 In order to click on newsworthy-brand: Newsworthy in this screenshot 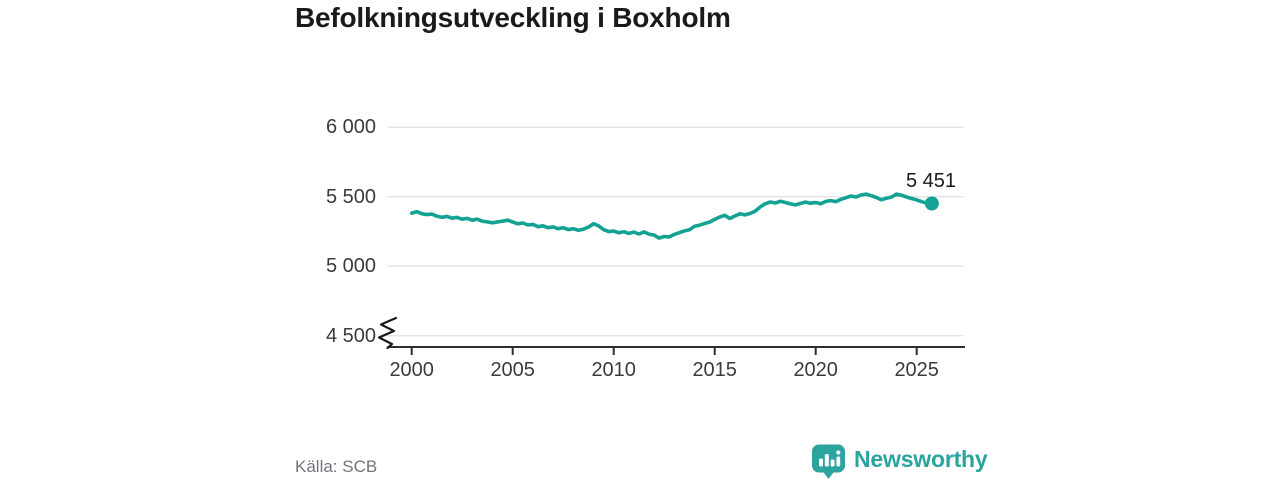, I will do `click(899, 461)`.